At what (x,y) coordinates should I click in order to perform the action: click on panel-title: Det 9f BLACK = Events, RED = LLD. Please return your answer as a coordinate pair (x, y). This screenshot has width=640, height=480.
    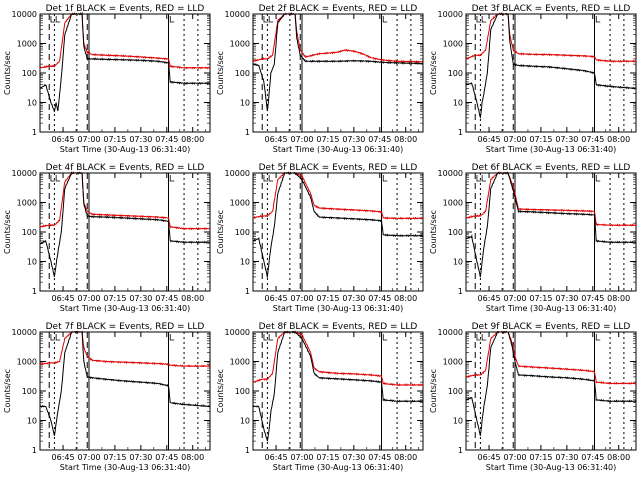
    Looking at the image, I should click on (551, 327).